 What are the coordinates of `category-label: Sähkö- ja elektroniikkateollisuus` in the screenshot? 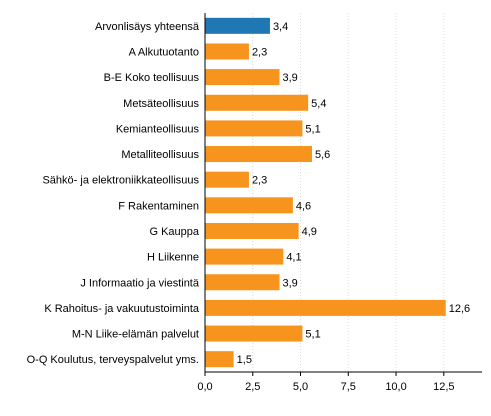 It's located at (120, 181).